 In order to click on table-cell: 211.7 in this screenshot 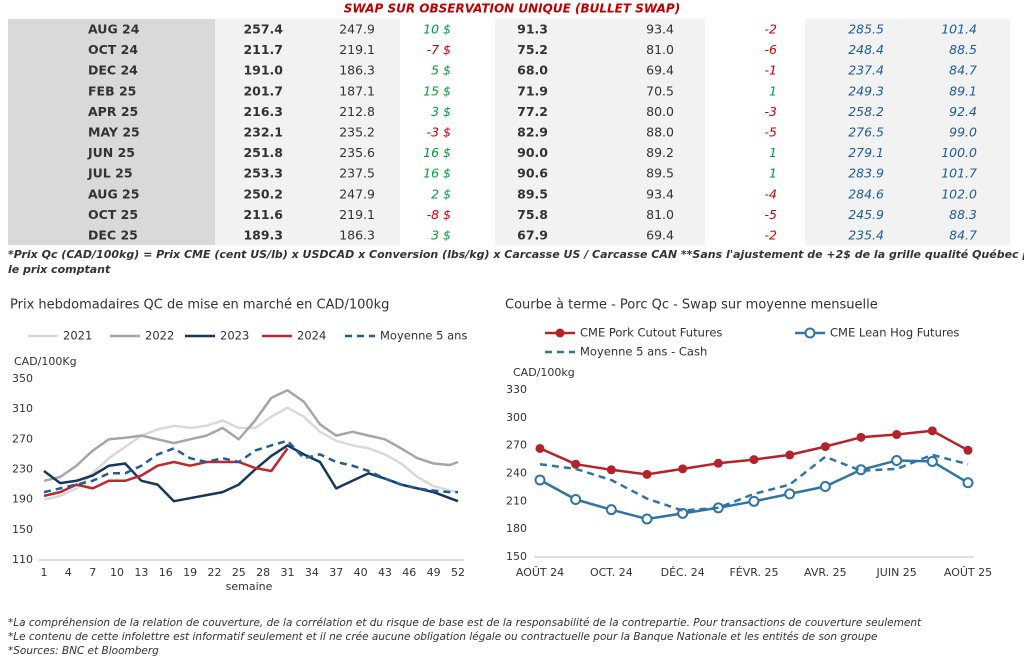, I will do `click(263, 49)`.